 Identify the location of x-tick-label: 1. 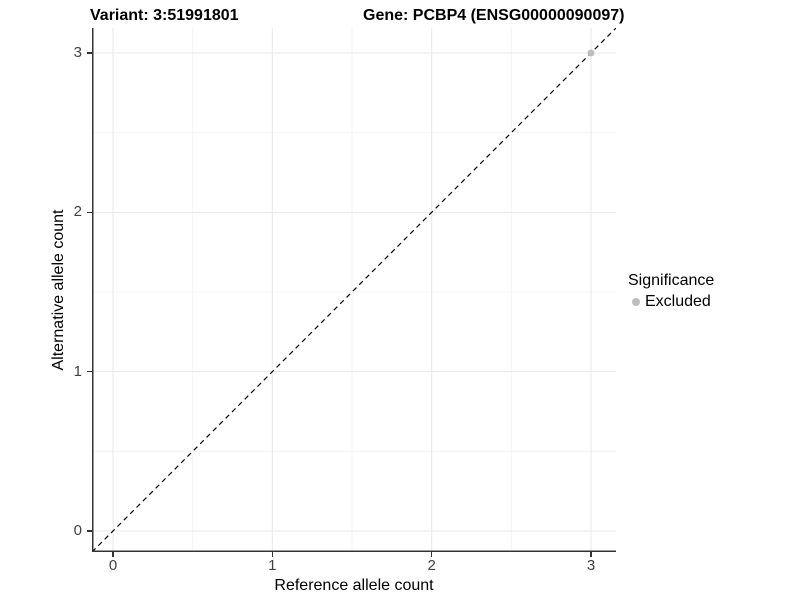
(272, 565).